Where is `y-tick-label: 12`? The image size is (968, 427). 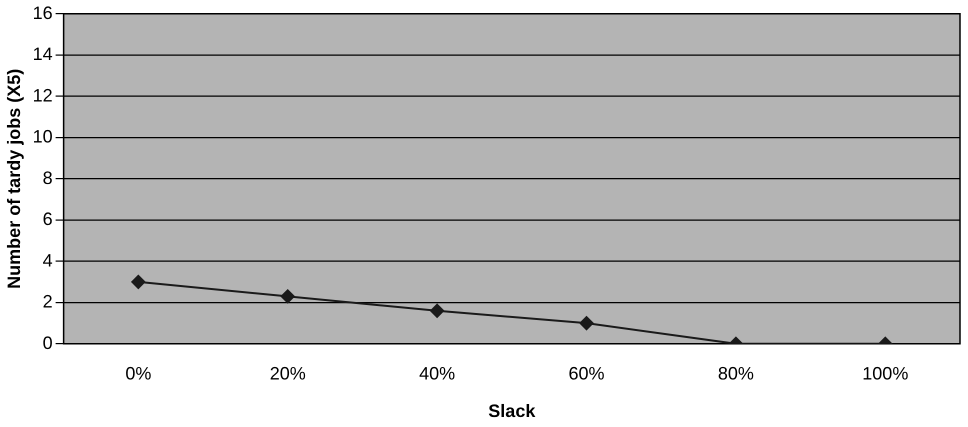
y-tick-label: 12 is located at coordinates (42, 95).